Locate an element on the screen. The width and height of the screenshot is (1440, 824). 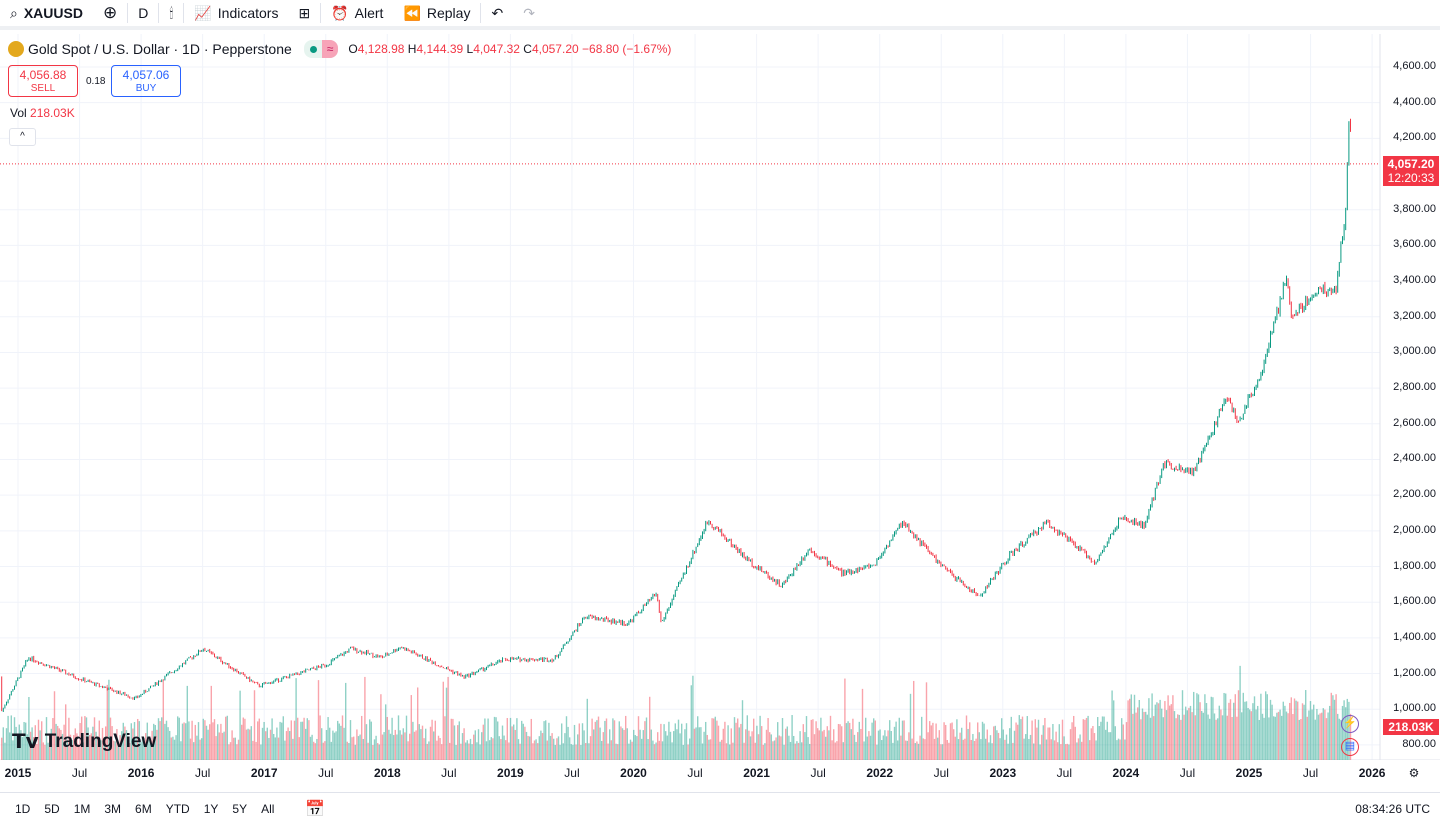
price-tick: 800.00 is located at coordinates (1419, 743).